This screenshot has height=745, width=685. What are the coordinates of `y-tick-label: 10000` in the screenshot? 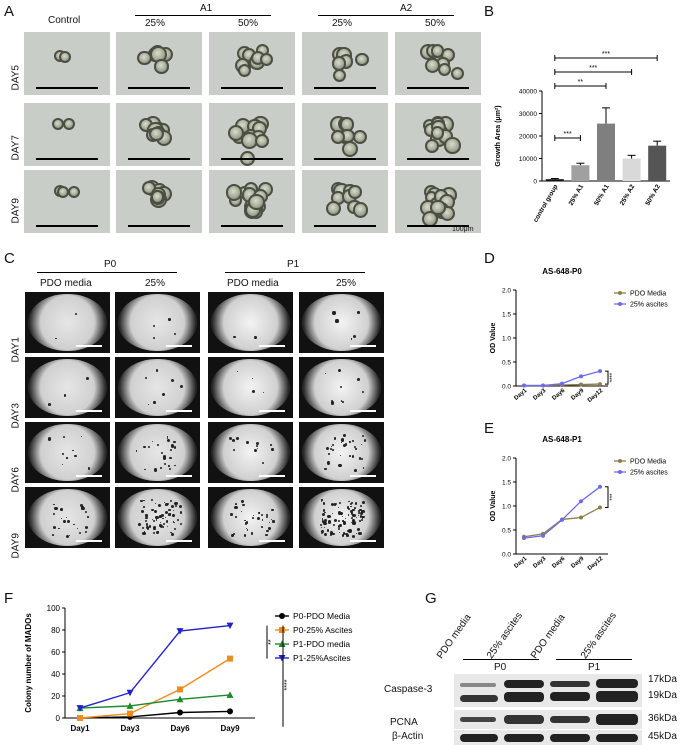 It's located at (528, 159).